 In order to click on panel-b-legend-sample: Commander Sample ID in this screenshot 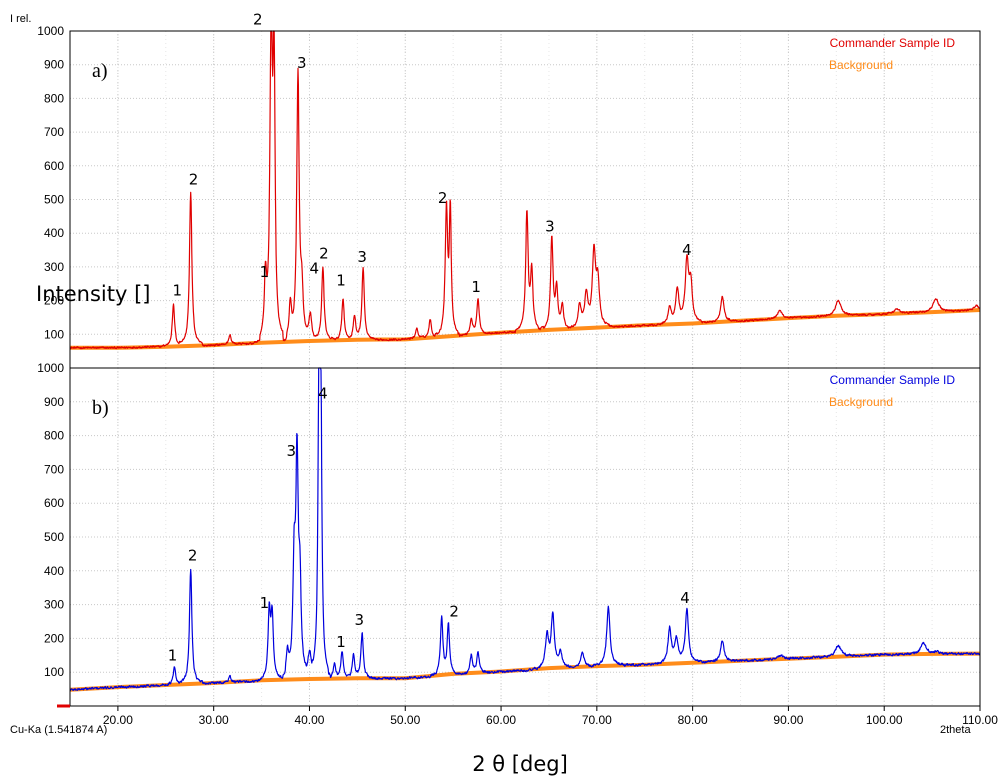, I will do `click(893, 380)`.